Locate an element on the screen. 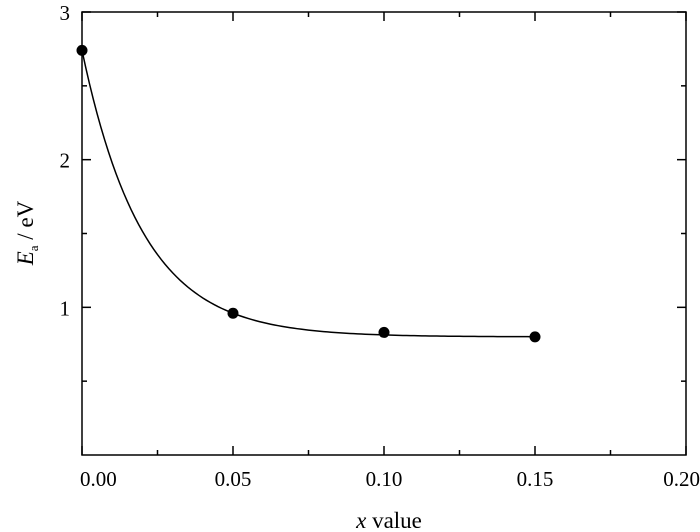  x-axis-title: x value is located at coordinates (388, 520).